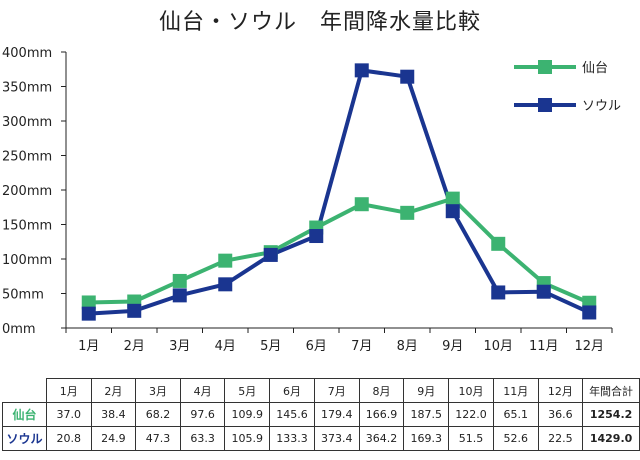 This screenshot has width=640, height=460. What do you see at coordinates (225, 346) in the screenshot?
I see `x-tick-label: 4月` at bounding box center [225, 346].